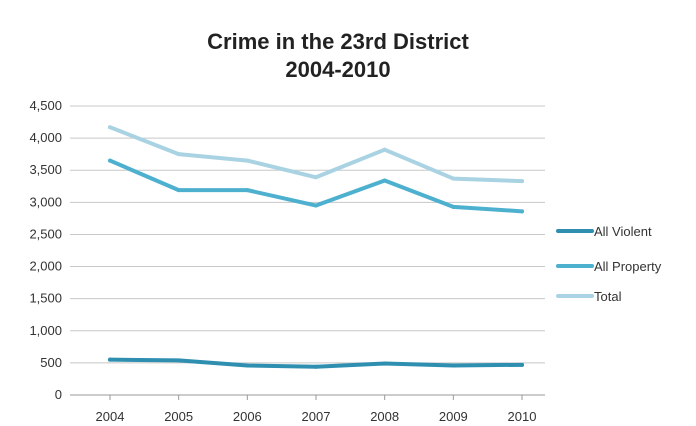 This screenshot has height=426, width=696. Describe the element at coordinates (338, 55) in the screenshot. I see `chart-title-group: Crime in the 23rd District 2004-2010` at that location.